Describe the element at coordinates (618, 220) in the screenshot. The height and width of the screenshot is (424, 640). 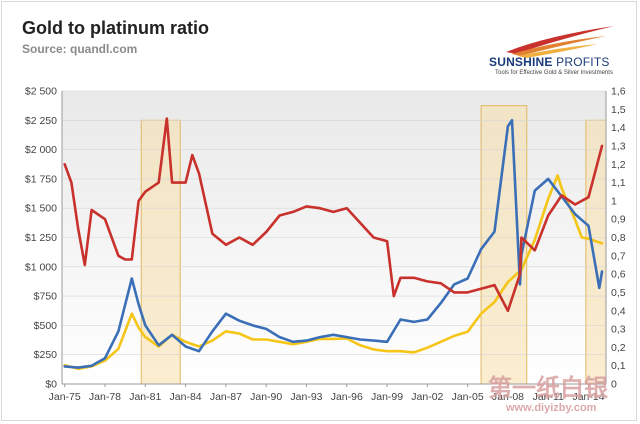
I see `right-tick-label: 0,9` at that location.